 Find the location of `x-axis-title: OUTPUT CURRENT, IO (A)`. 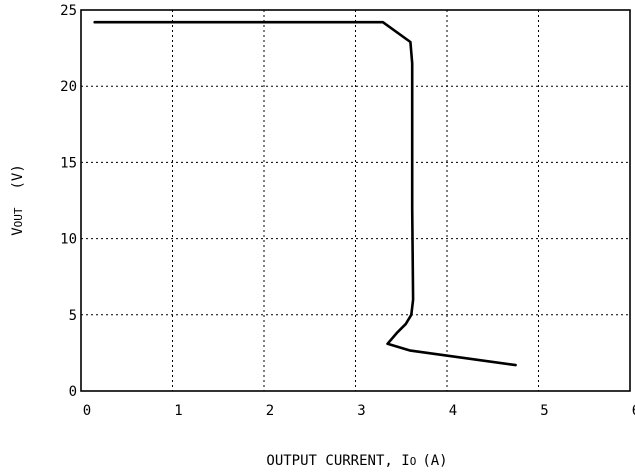

x-axis-title: OUTPUT CURRENT, IO (A) is located at coordinates (356, 461).